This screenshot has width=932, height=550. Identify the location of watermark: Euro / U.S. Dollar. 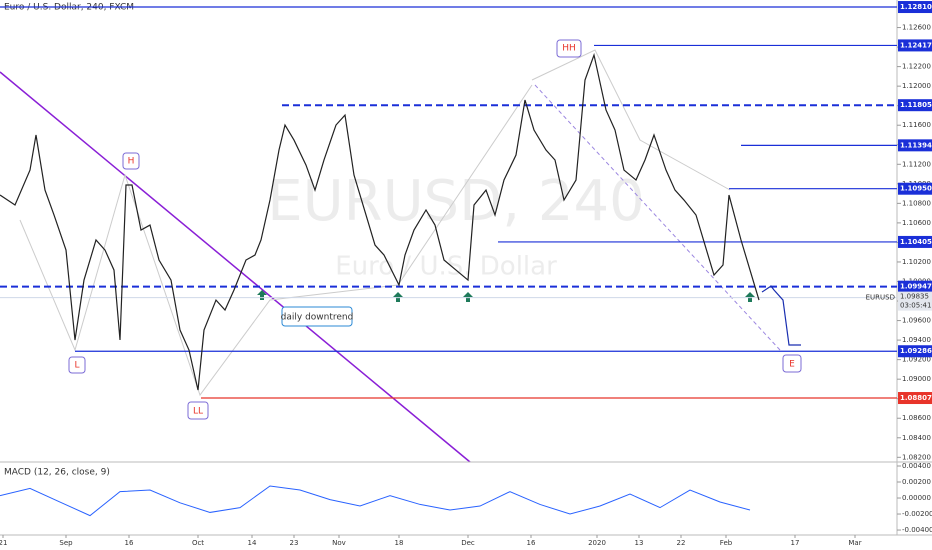
(446, 267).